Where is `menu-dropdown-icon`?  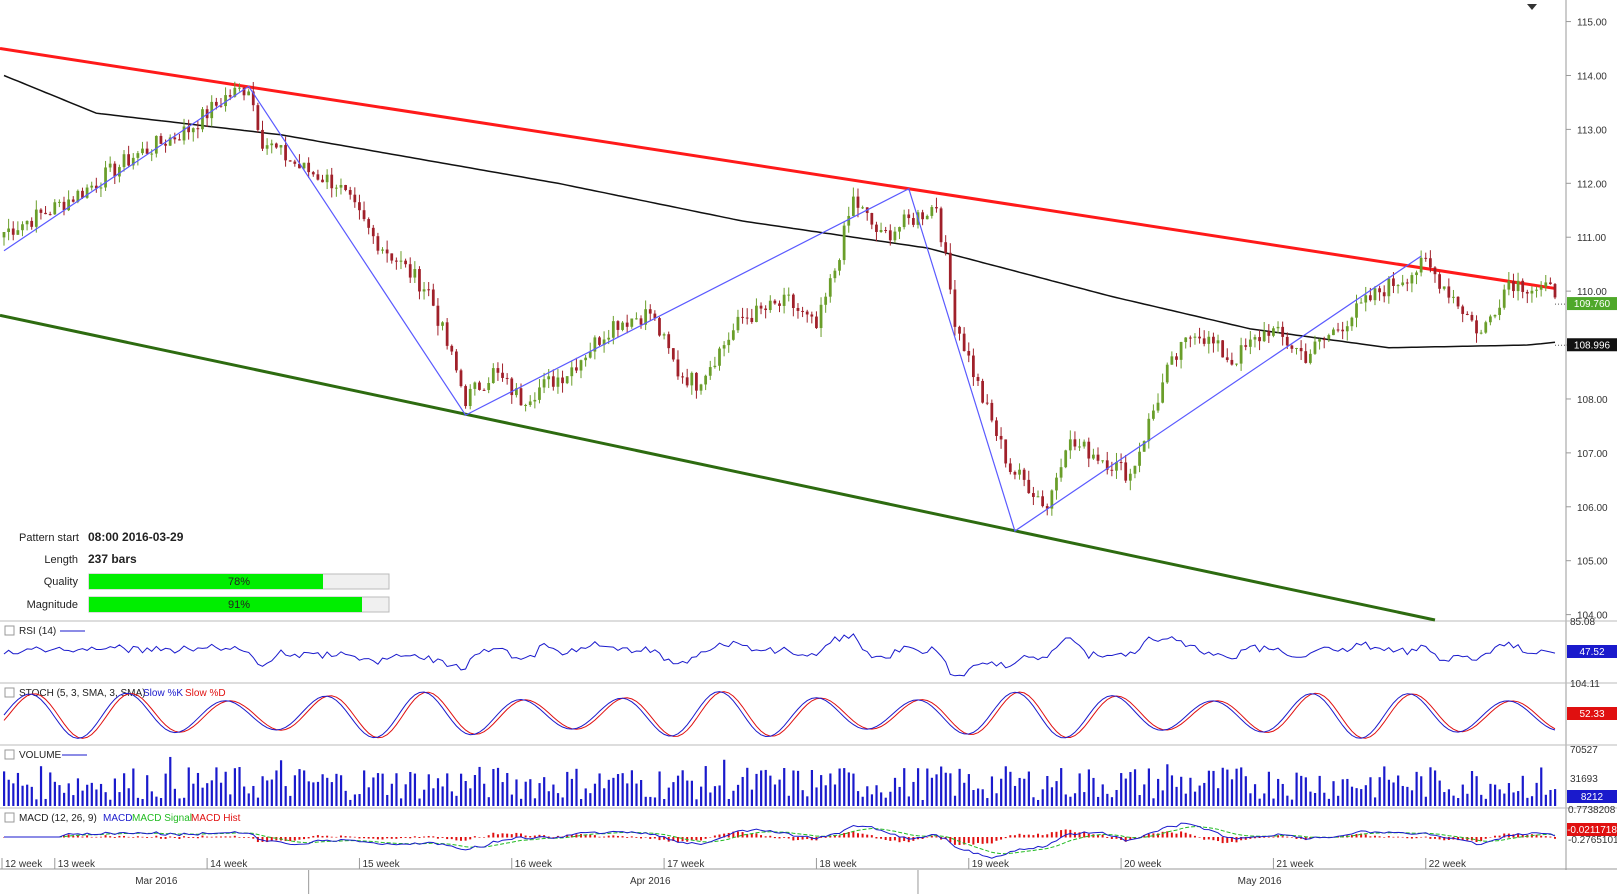 menu-dropdown-icon is located at coordinates (1532, 7).